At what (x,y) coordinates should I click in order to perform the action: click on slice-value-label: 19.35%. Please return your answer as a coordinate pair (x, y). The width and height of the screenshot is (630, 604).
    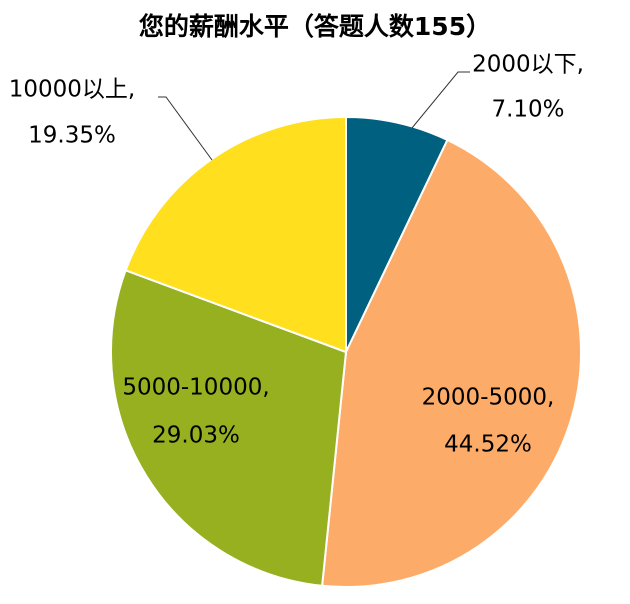
    Looking at the image, I should click on (72, 136).